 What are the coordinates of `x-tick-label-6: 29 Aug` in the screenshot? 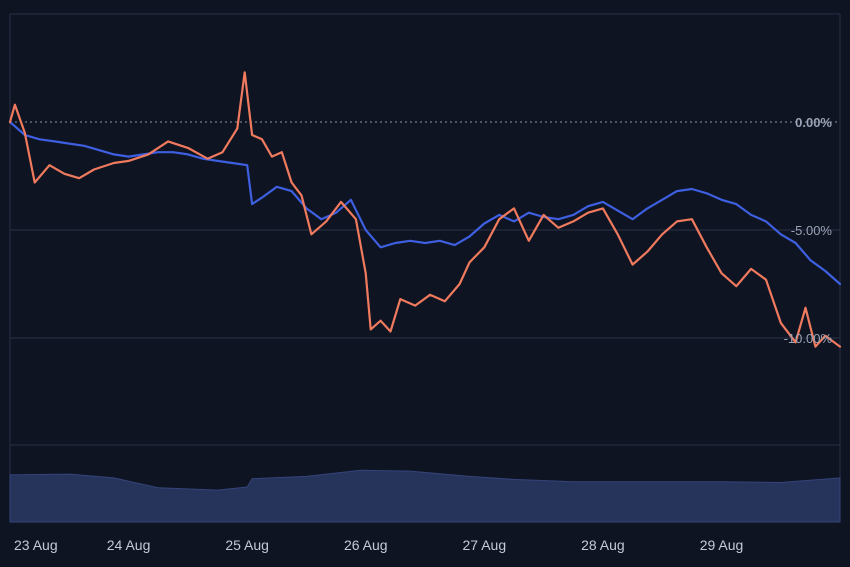 It's located at (722, 545).